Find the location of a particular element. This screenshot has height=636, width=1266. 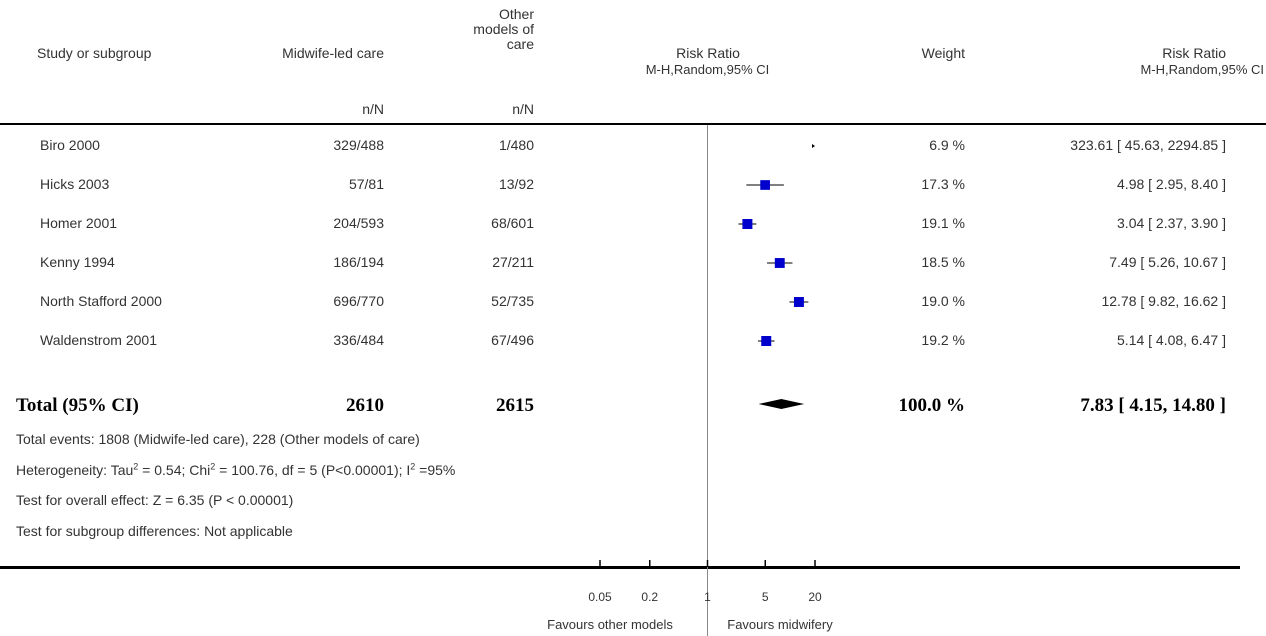

study-name: Kenny 1994 is located at coordinates (77, 262).